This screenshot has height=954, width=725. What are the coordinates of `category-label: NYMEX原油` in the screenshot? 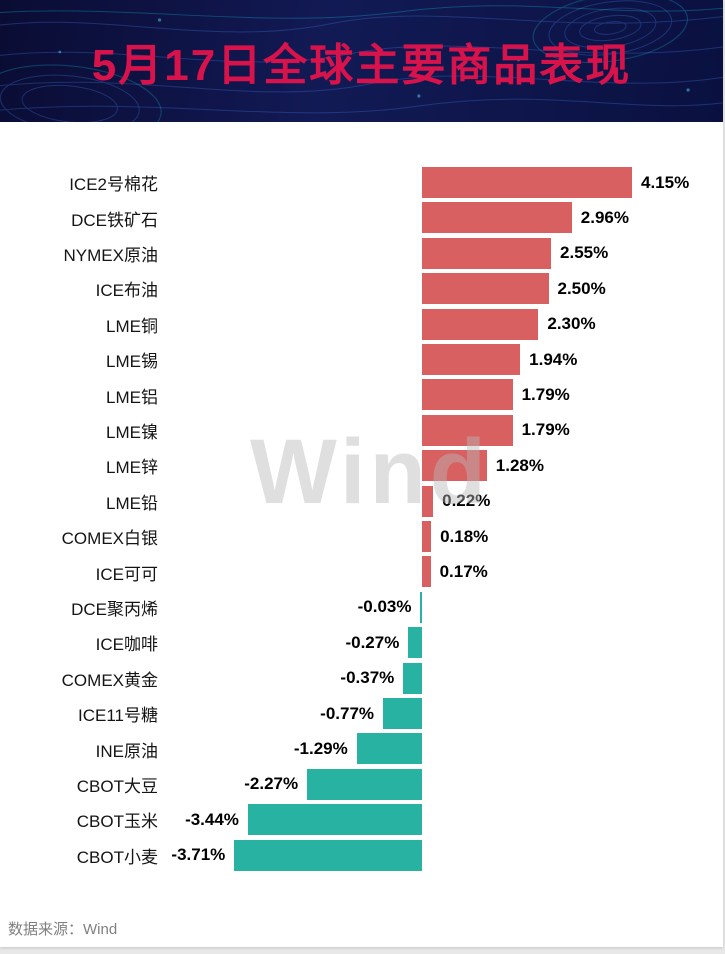 It's located at (110, 255).